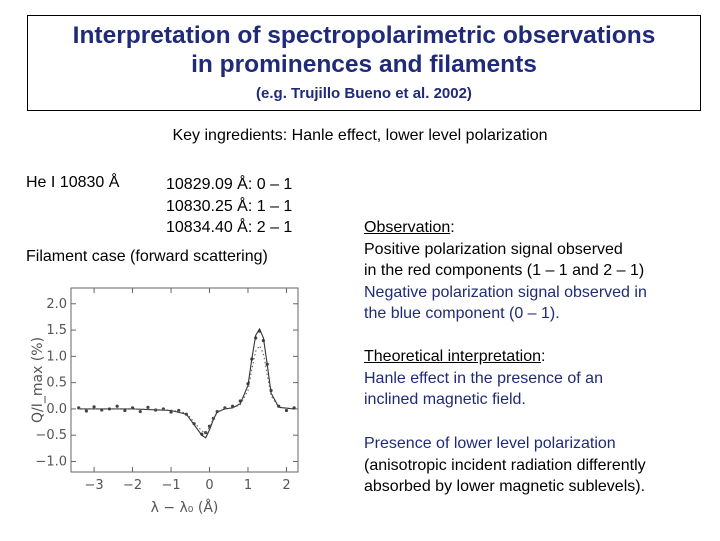 The height and width of the screenshot is (541, 720). I want to click on observation-line: Positive polarization signal observed, so click(493, 249).